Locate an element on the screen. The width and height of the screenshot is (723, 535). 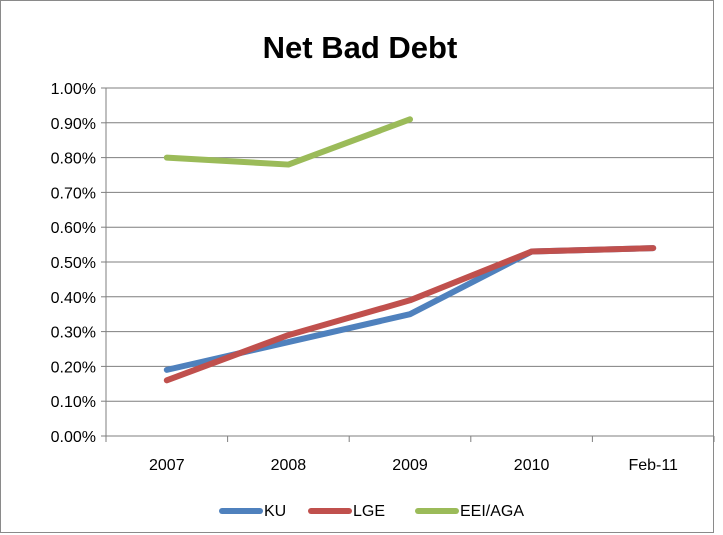
y-tick-label: 0.10% is located at coordinates (73, 402).